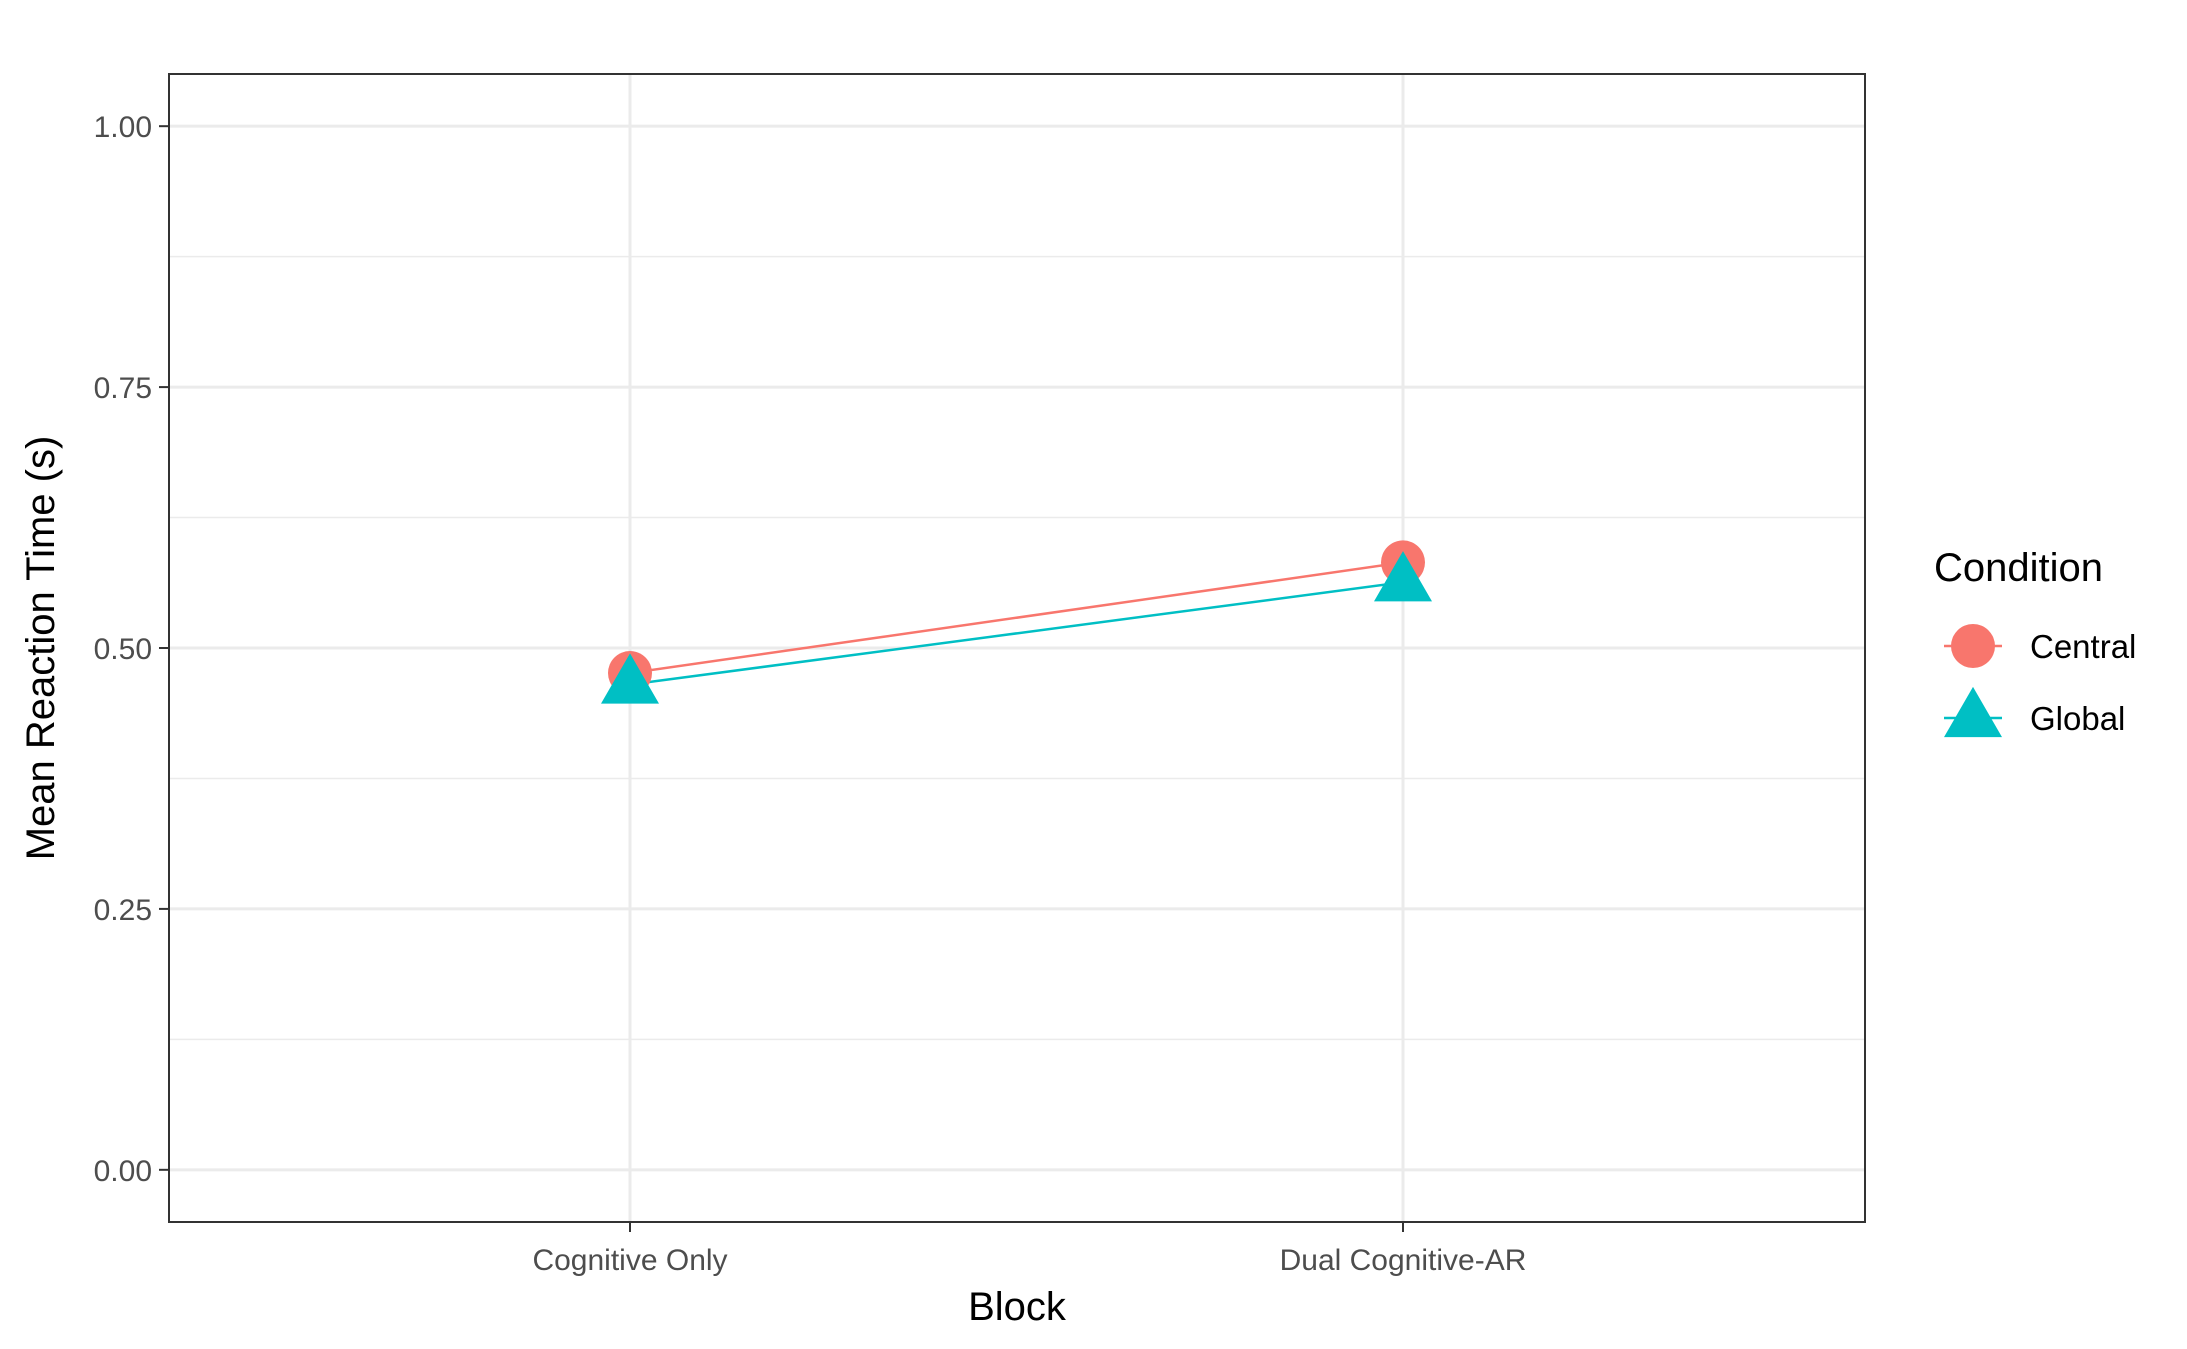  What do you see at coordinates (41, 648) in the screenshot?
I see `y-axis-title: Mean Reaction Time (s)` at bounding box center [41, 648].